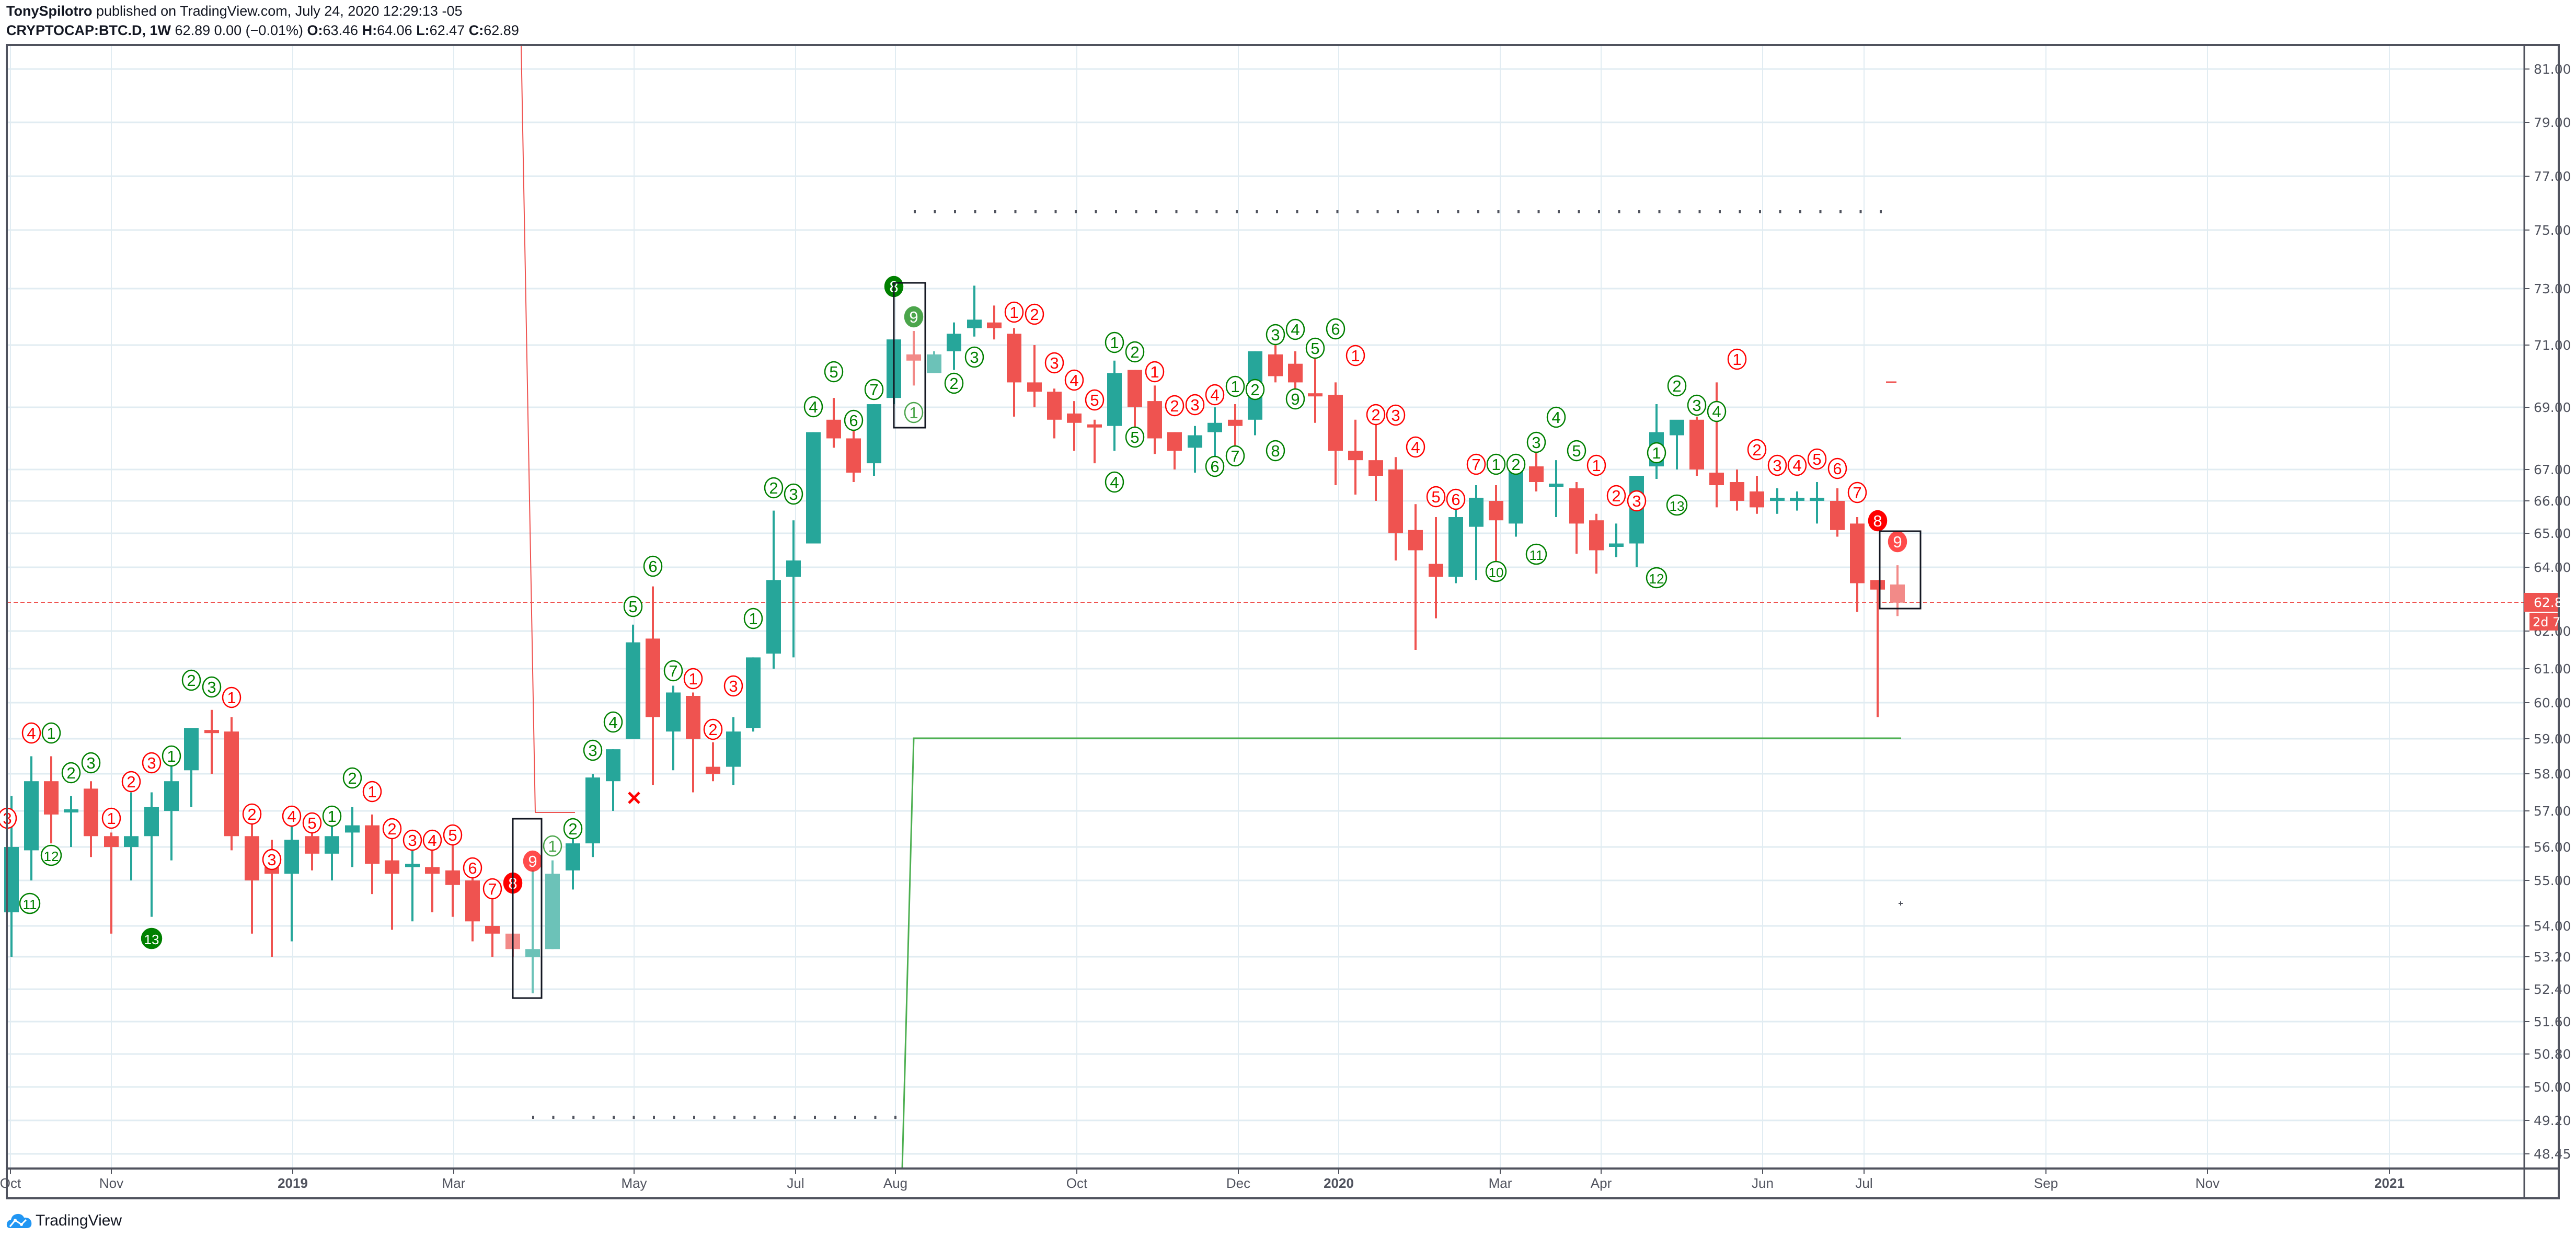  I want to click on td-count-label: 2, so click(352, 778).